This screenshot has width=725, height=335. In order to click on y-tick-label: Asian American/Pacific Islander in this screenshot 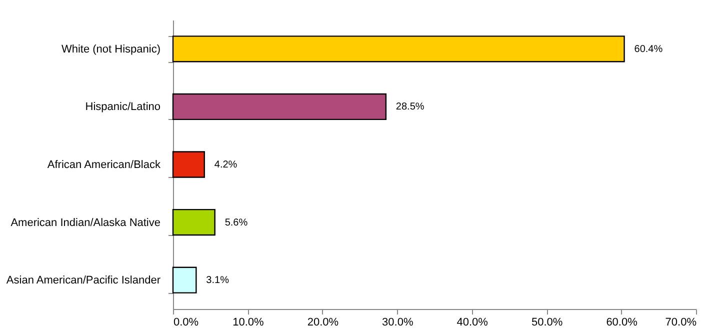, I will do `click(83, 280)`.